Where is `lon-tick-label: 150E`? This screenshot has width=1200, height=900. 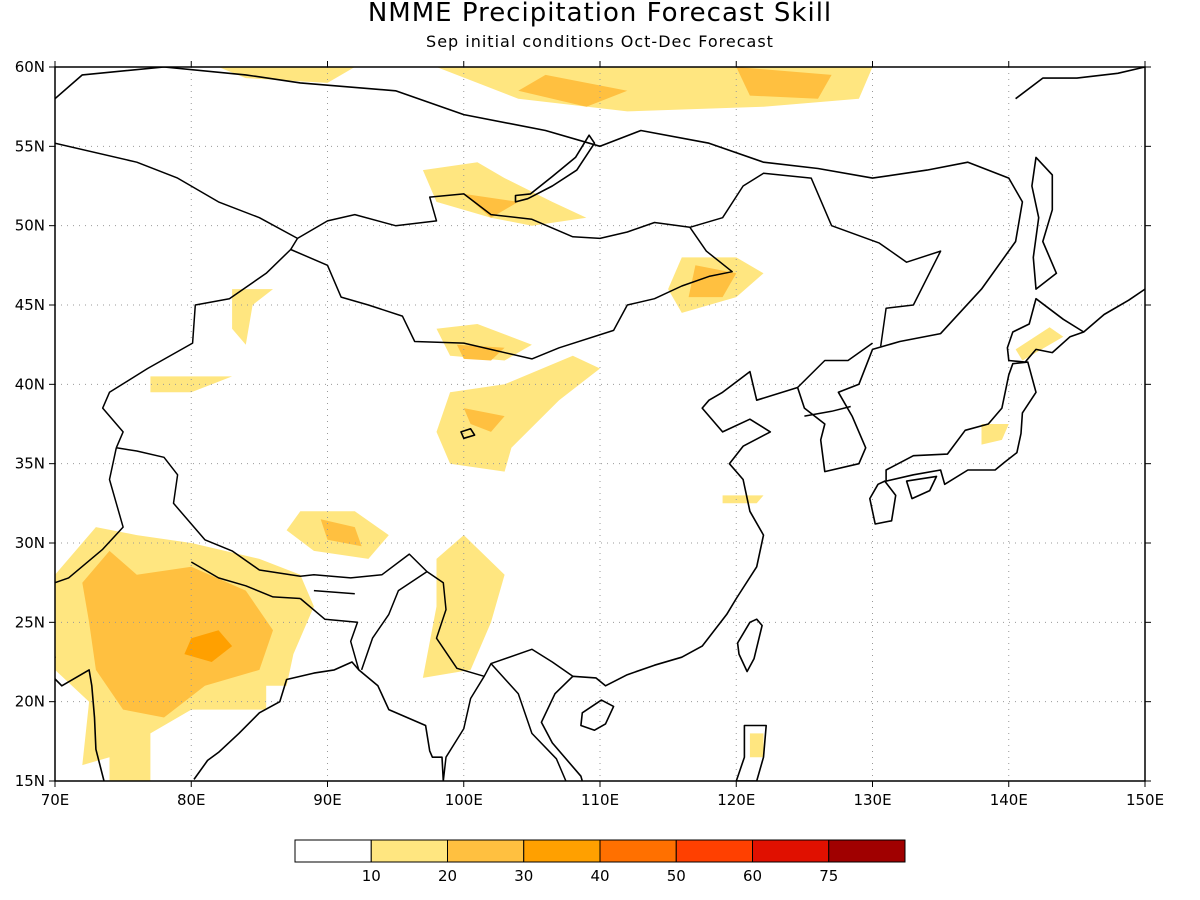
lon-tick-label: 150E is located at coordinates (1145, 800).